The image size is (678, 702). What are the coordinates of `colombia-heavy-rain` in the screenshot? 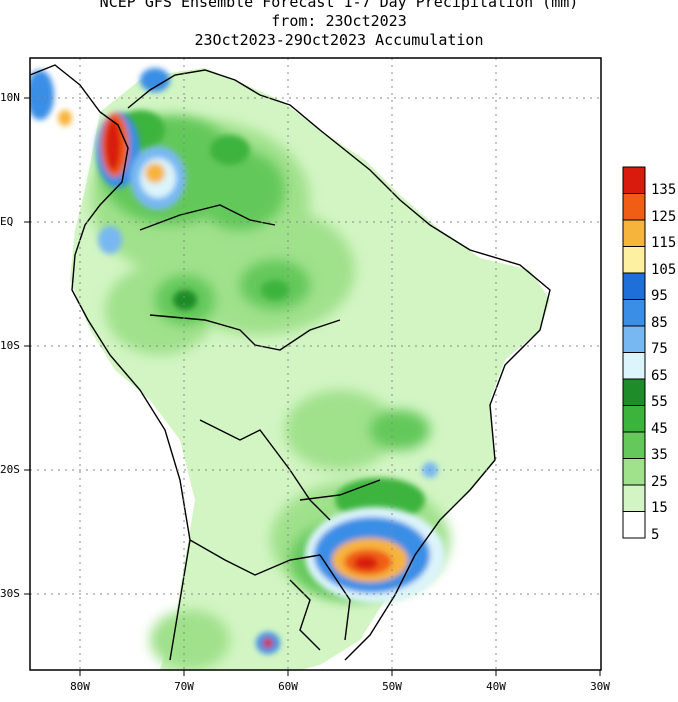 It's located at (108, 161).